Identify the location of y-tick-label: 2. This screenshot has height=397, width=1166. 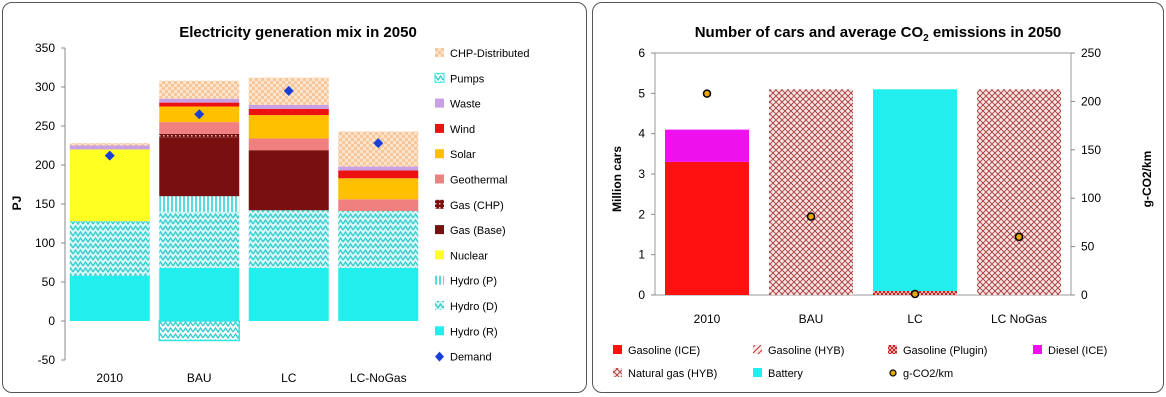
(641, 214).